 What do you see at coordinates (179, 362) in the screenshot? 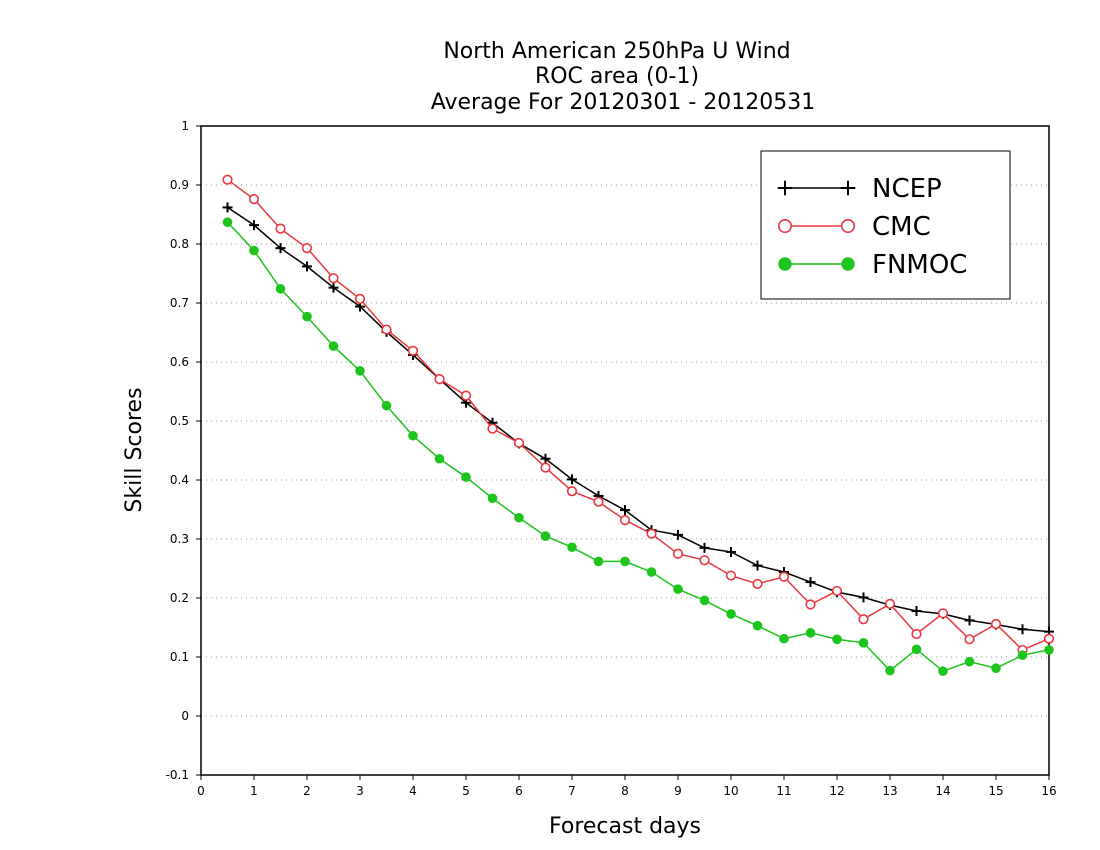
I see `y-tick-label: 0.6` at bounding box center [179, 362].